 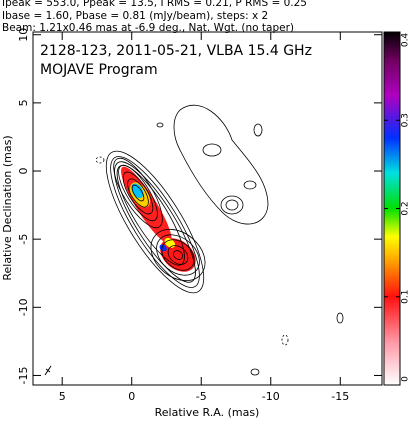 I want to click on x-tick-label: 5, so click(x=62, y=396).